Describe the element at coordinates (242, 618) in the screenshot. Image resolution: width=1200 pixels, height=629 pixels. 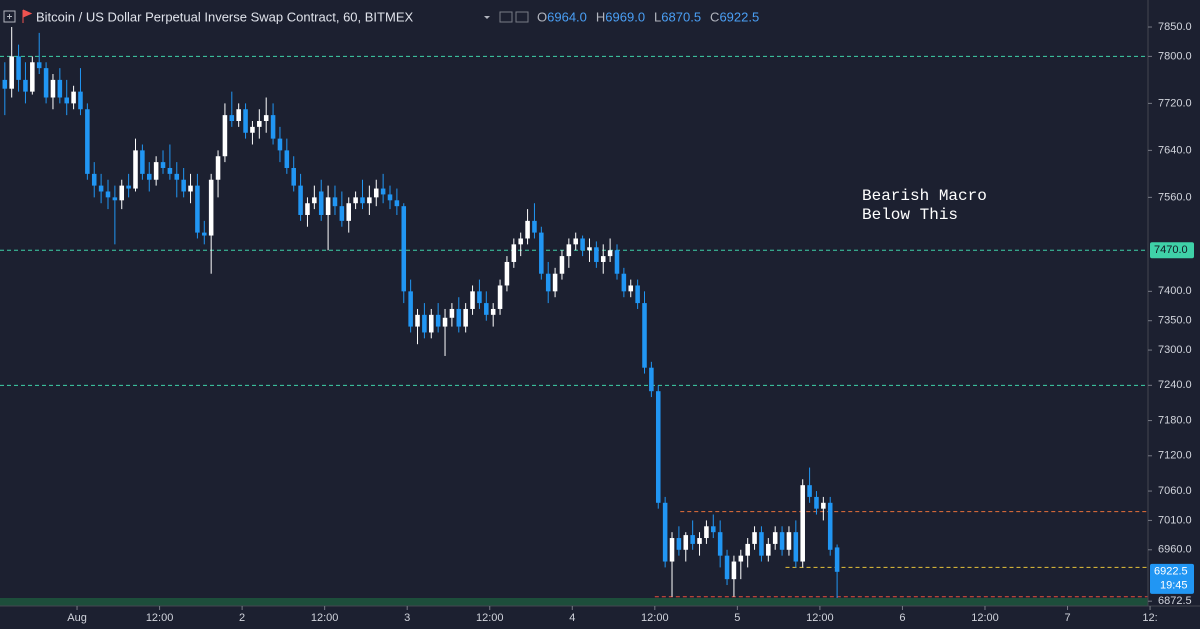
I see `x-tick-label: 2` at that location.